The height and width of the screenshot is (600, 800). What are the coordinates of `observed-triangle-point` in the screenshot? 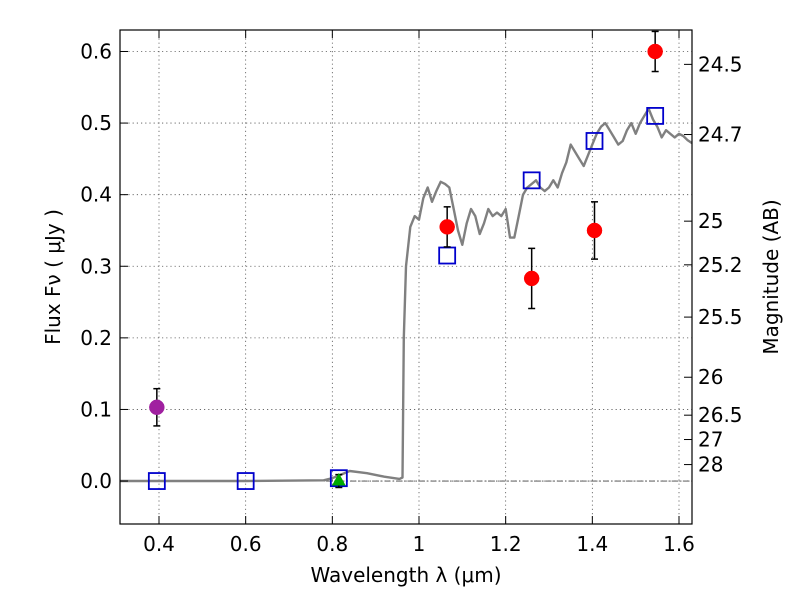 It's located at (338, 479).